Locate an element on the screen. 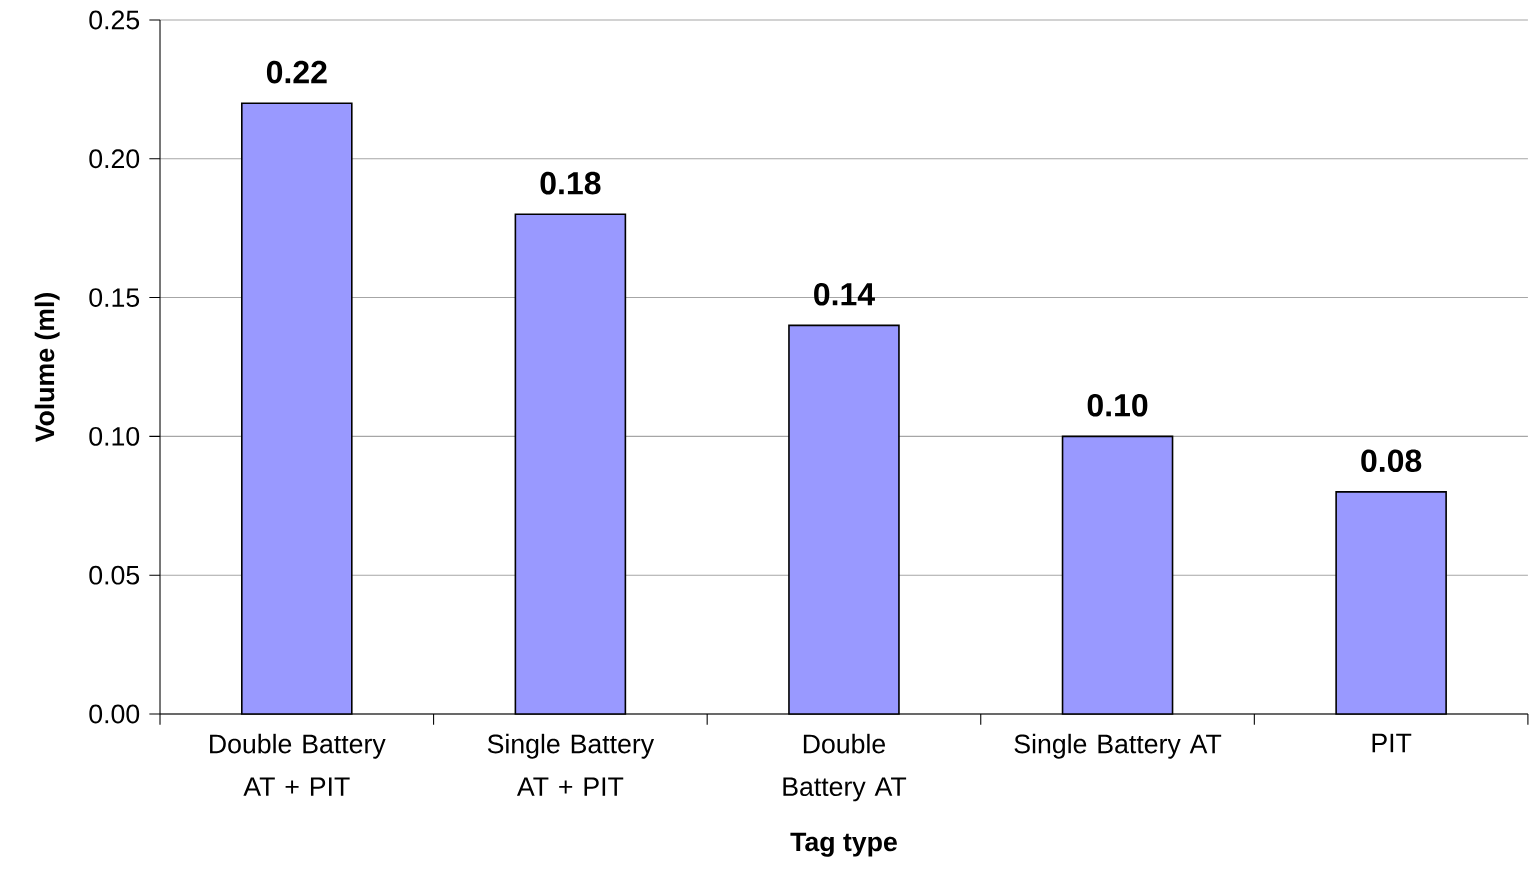 This screenshot has height=880, width=1530. x-tick-label: Single Battery AT is located at coordinates (1118, 746).